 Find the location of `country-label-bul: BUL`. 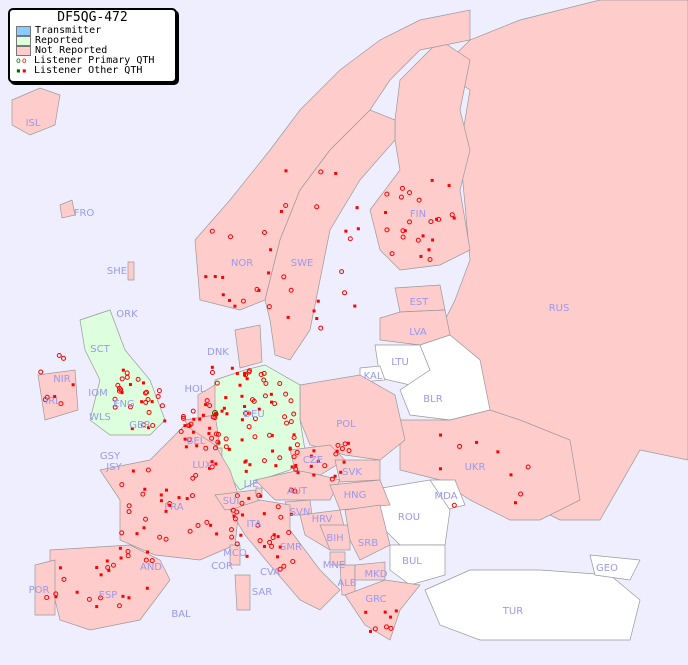

country-label-bul: BUL is located at coordinates (412, 561).